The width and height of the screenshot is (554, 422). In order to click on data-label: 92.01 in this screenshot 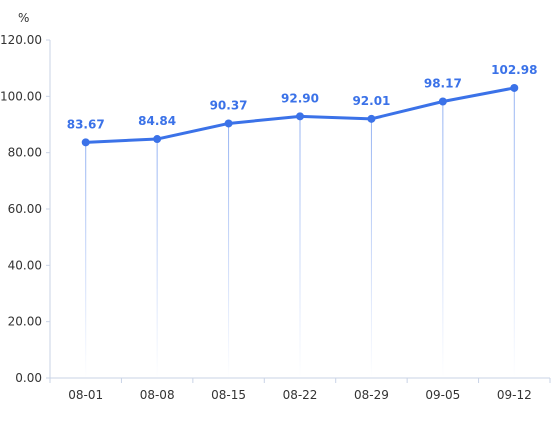, I will do `click(371, 101)`.